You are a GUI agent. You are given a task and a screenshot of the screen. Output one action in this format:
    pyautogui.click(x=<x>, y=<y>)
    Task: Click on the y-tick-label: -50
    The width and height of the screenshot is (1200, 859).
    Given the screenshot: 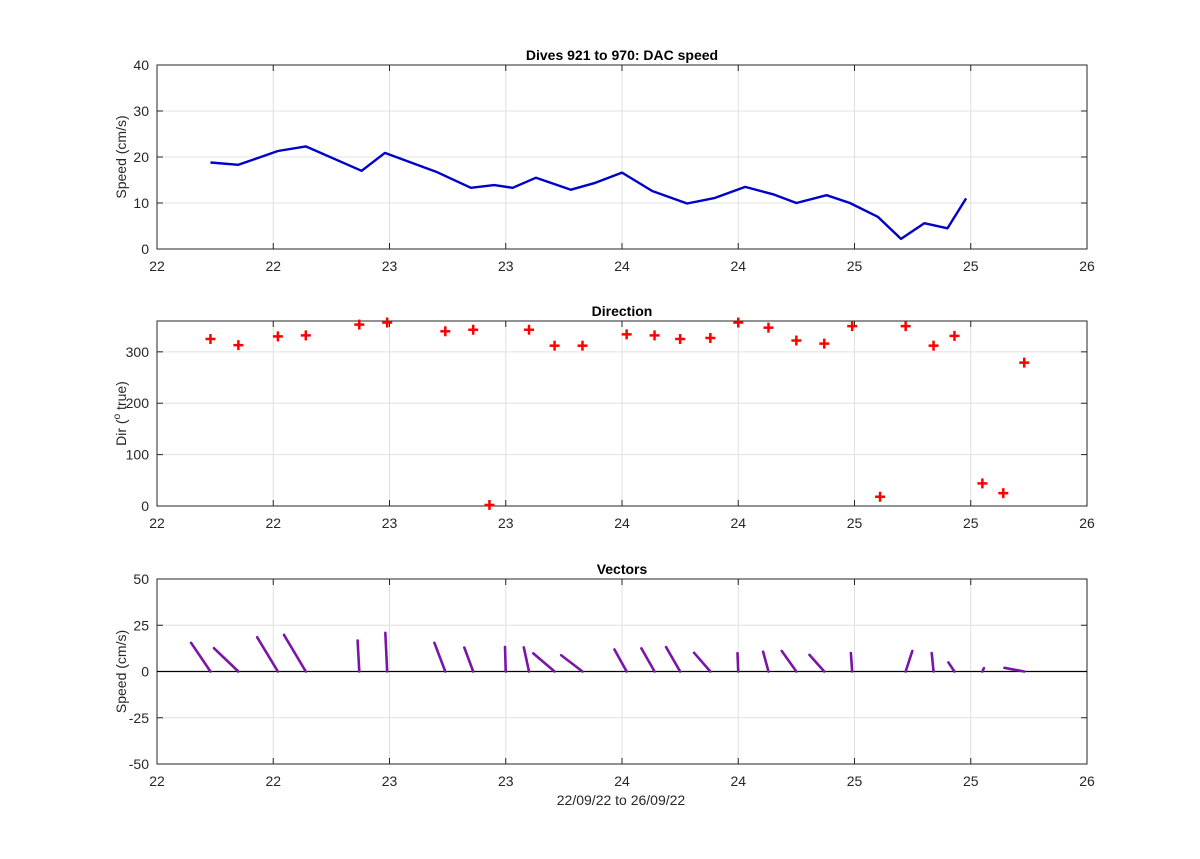 What is the action you would take?
    pyautogui.click(x=139, y=764)
    